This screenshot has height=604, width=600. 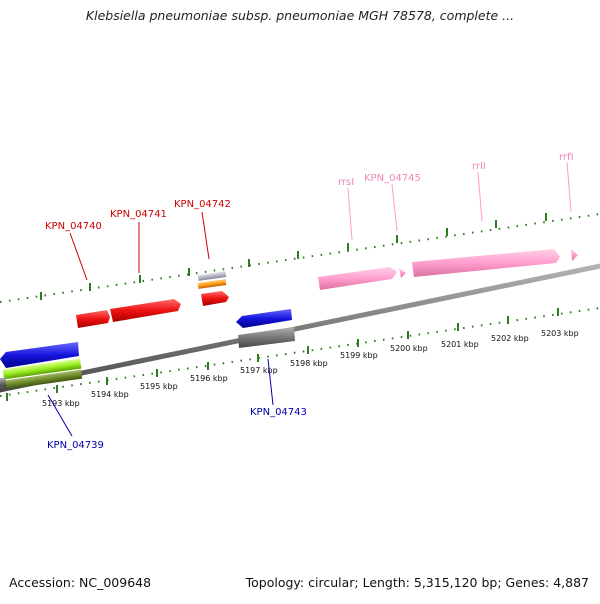 I want to click on label-rrsi: rrsI, so click(x=346, y=182).